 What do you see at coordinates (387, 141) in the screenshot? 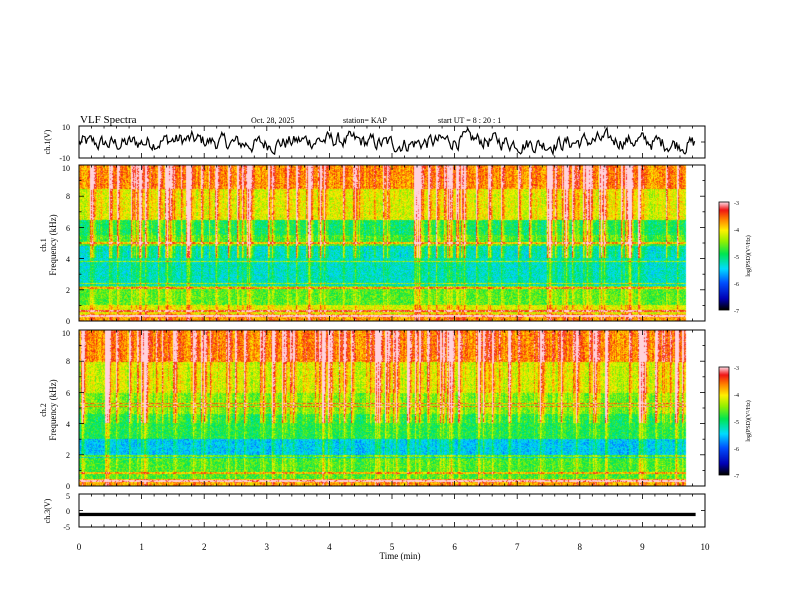
I see `ch1-waveform-trace` at bounding box center [387, 141].